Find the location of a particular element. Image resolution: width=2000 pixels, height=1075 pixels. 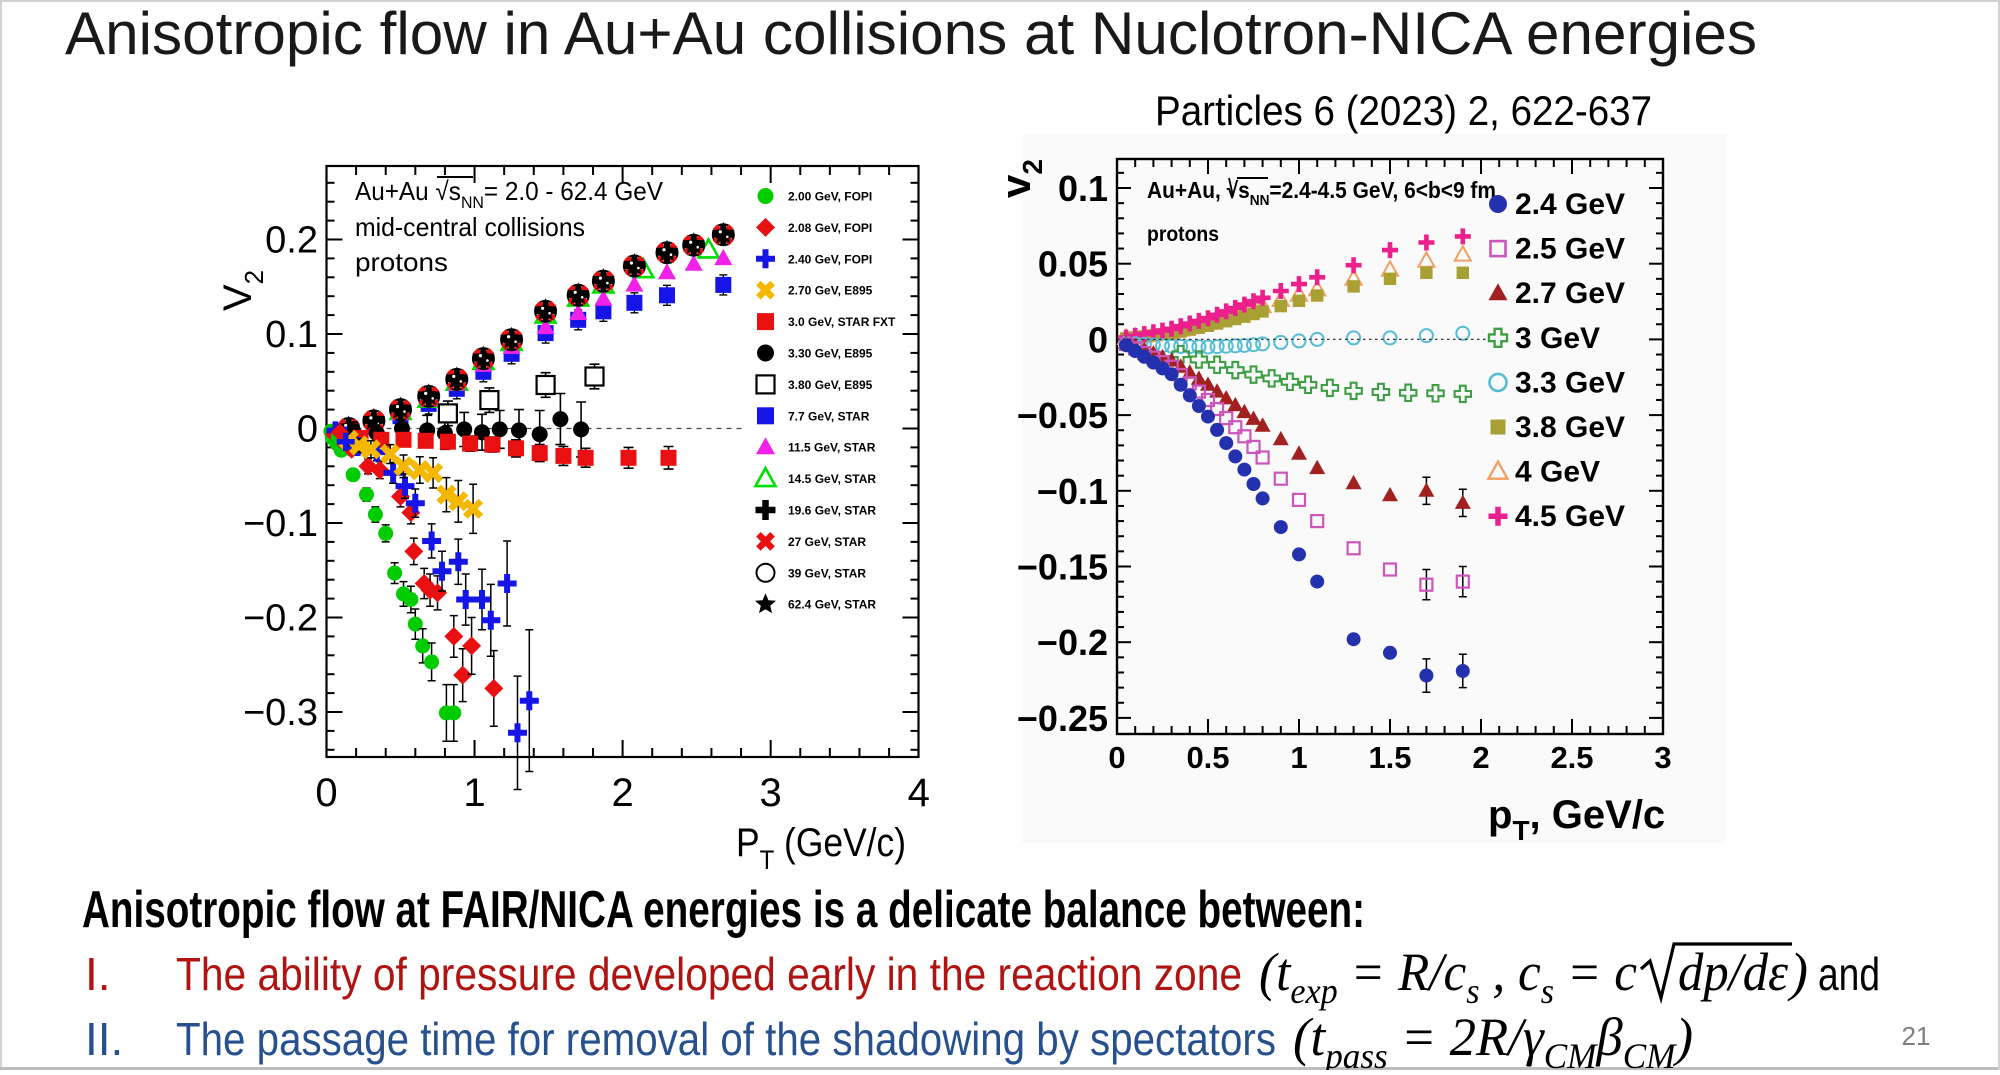

svg-text: 27 GeV, STAR is located at coordinates (827, 542).